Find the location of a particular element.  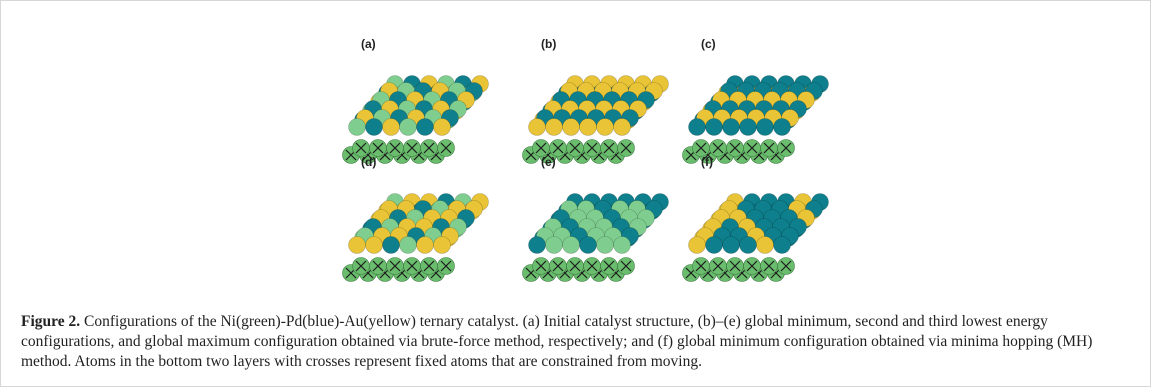

panel-label-c: (c) is located at coordinates (708, 44).